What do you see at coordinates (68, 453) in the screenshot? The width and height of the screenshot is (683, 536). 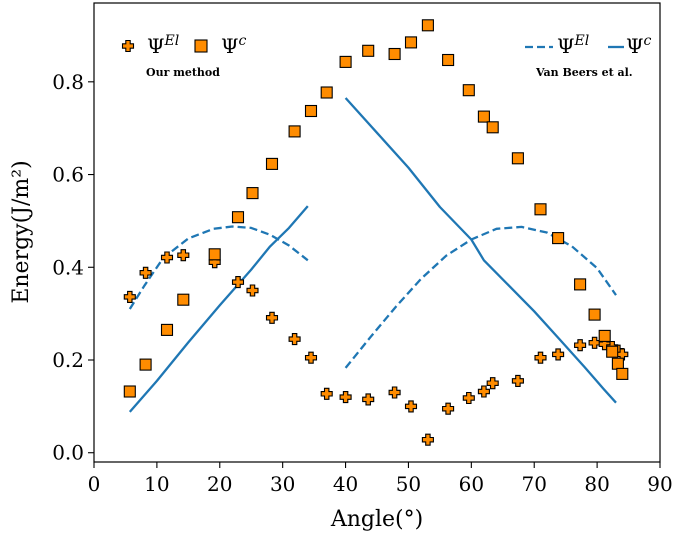 I see `y-tick-label: 0.0` at bounding box center [68, 453].